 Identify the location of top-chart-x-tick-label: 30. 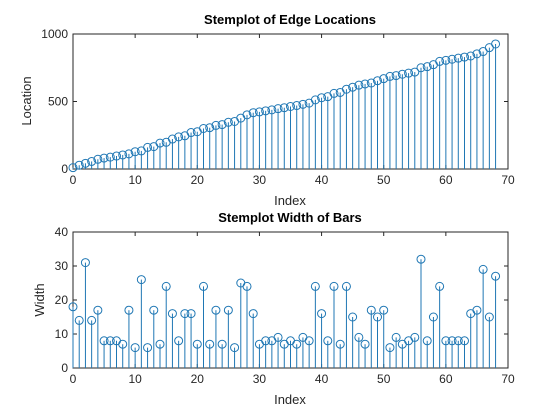
(260, 180).